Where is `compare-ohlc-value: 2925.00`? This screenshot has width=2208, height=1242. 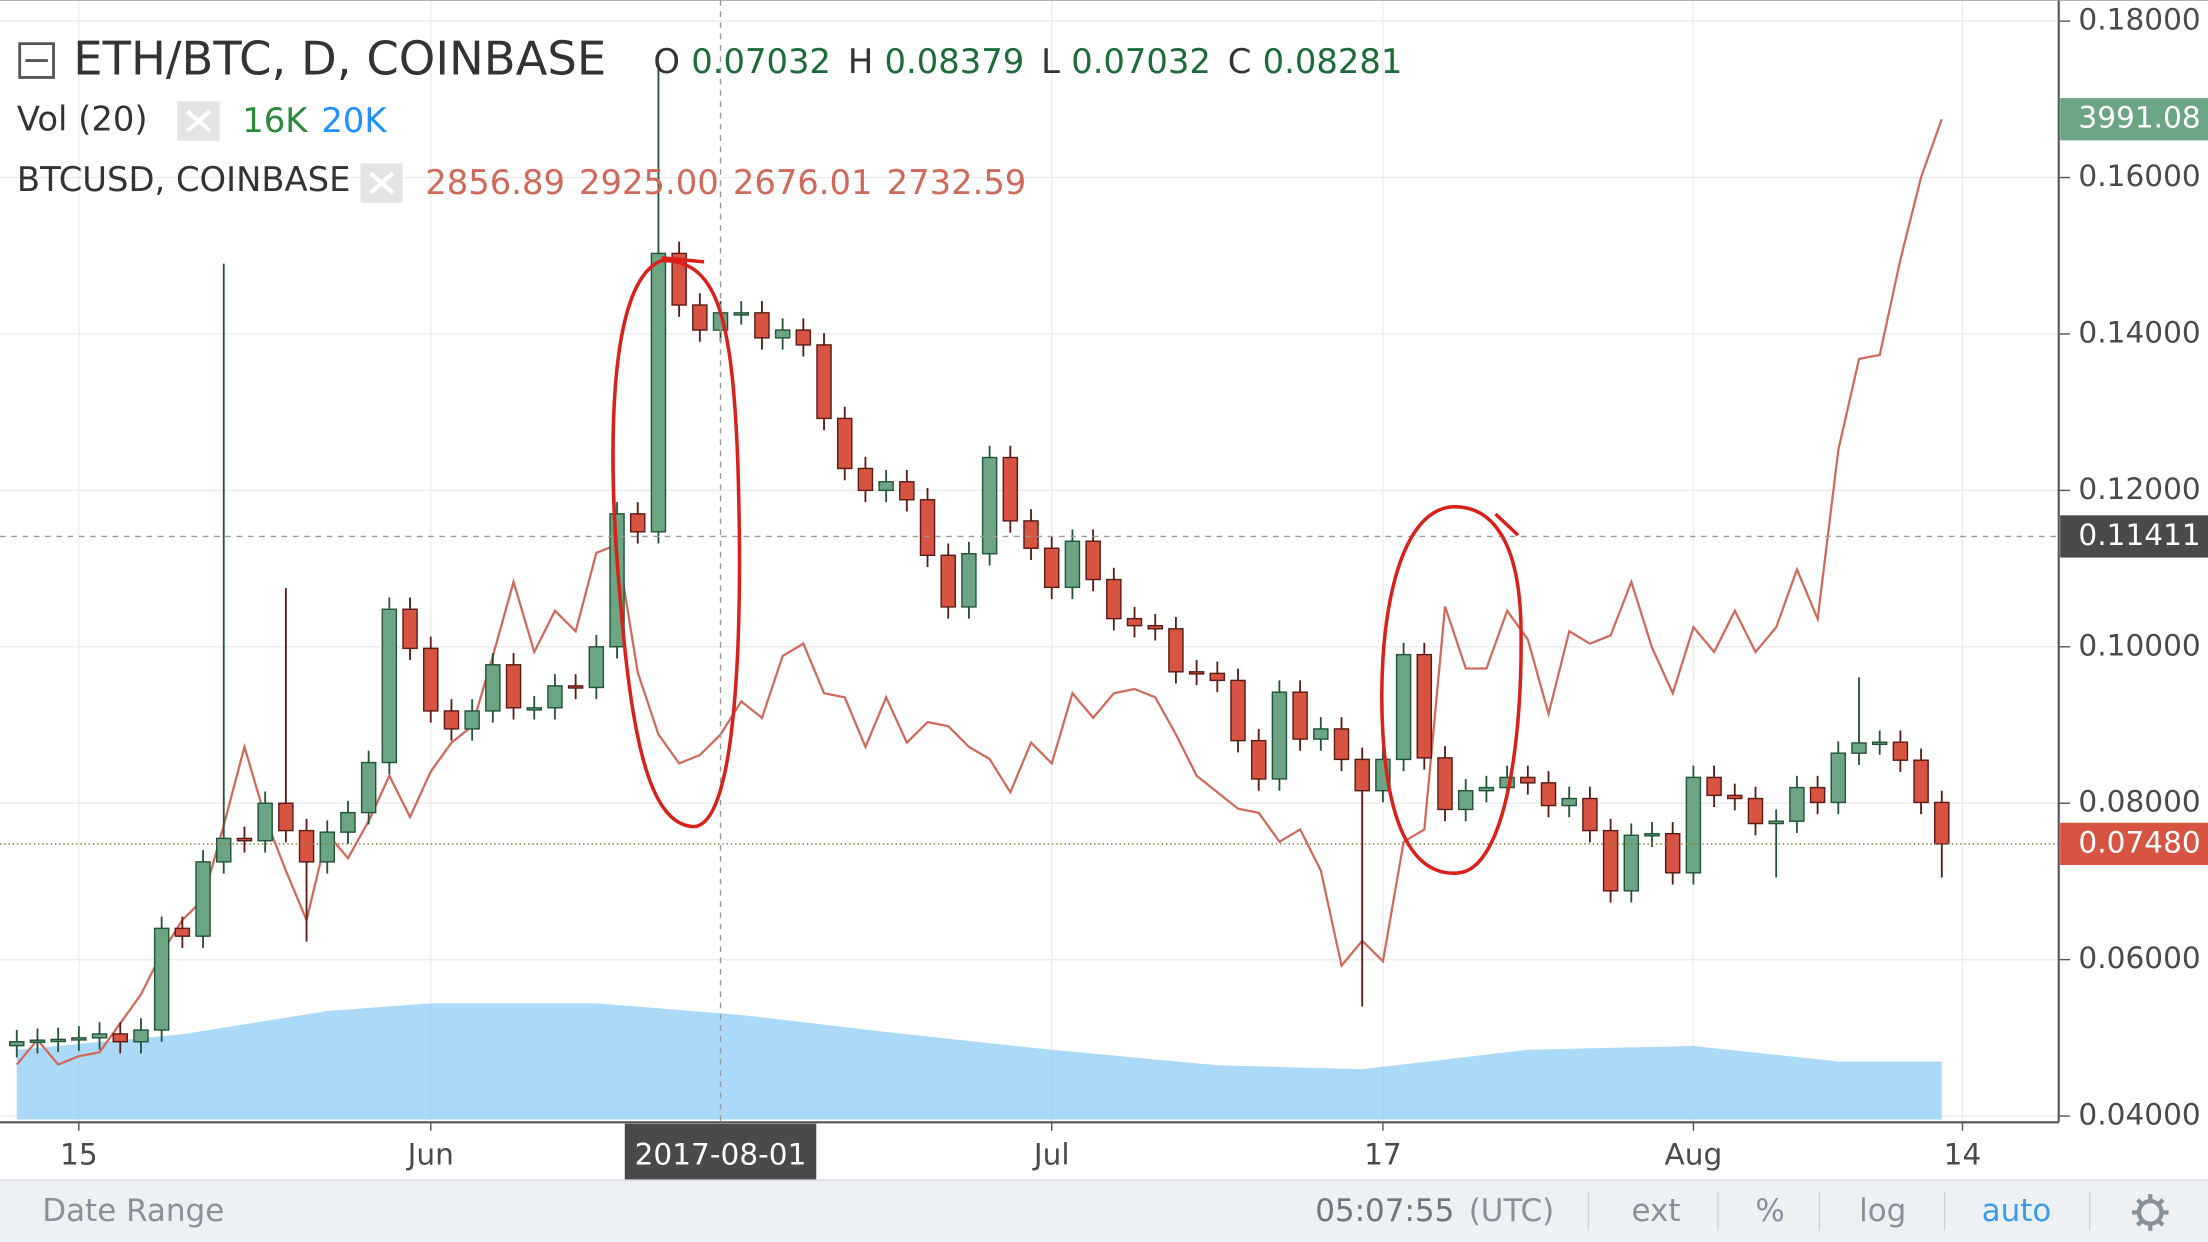
compare-ohlc-value: 2925.00 is located at coordinates (649, 182).